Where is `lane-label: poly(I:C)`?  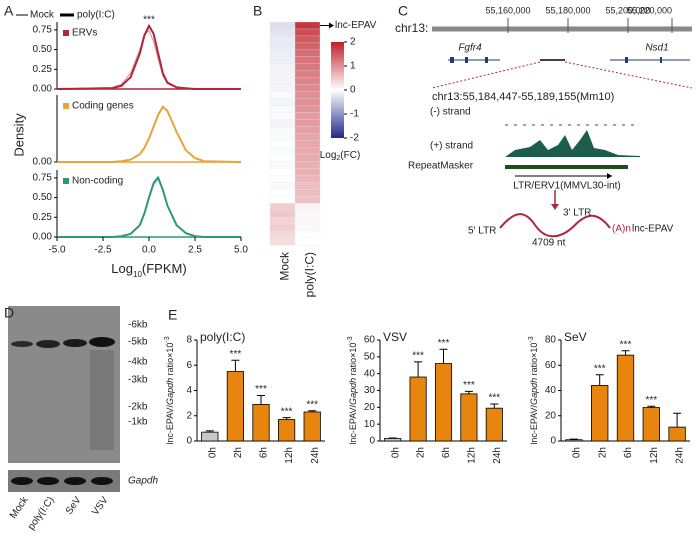 lane-label: poly(I:C) is located at coordinates (41, 513).